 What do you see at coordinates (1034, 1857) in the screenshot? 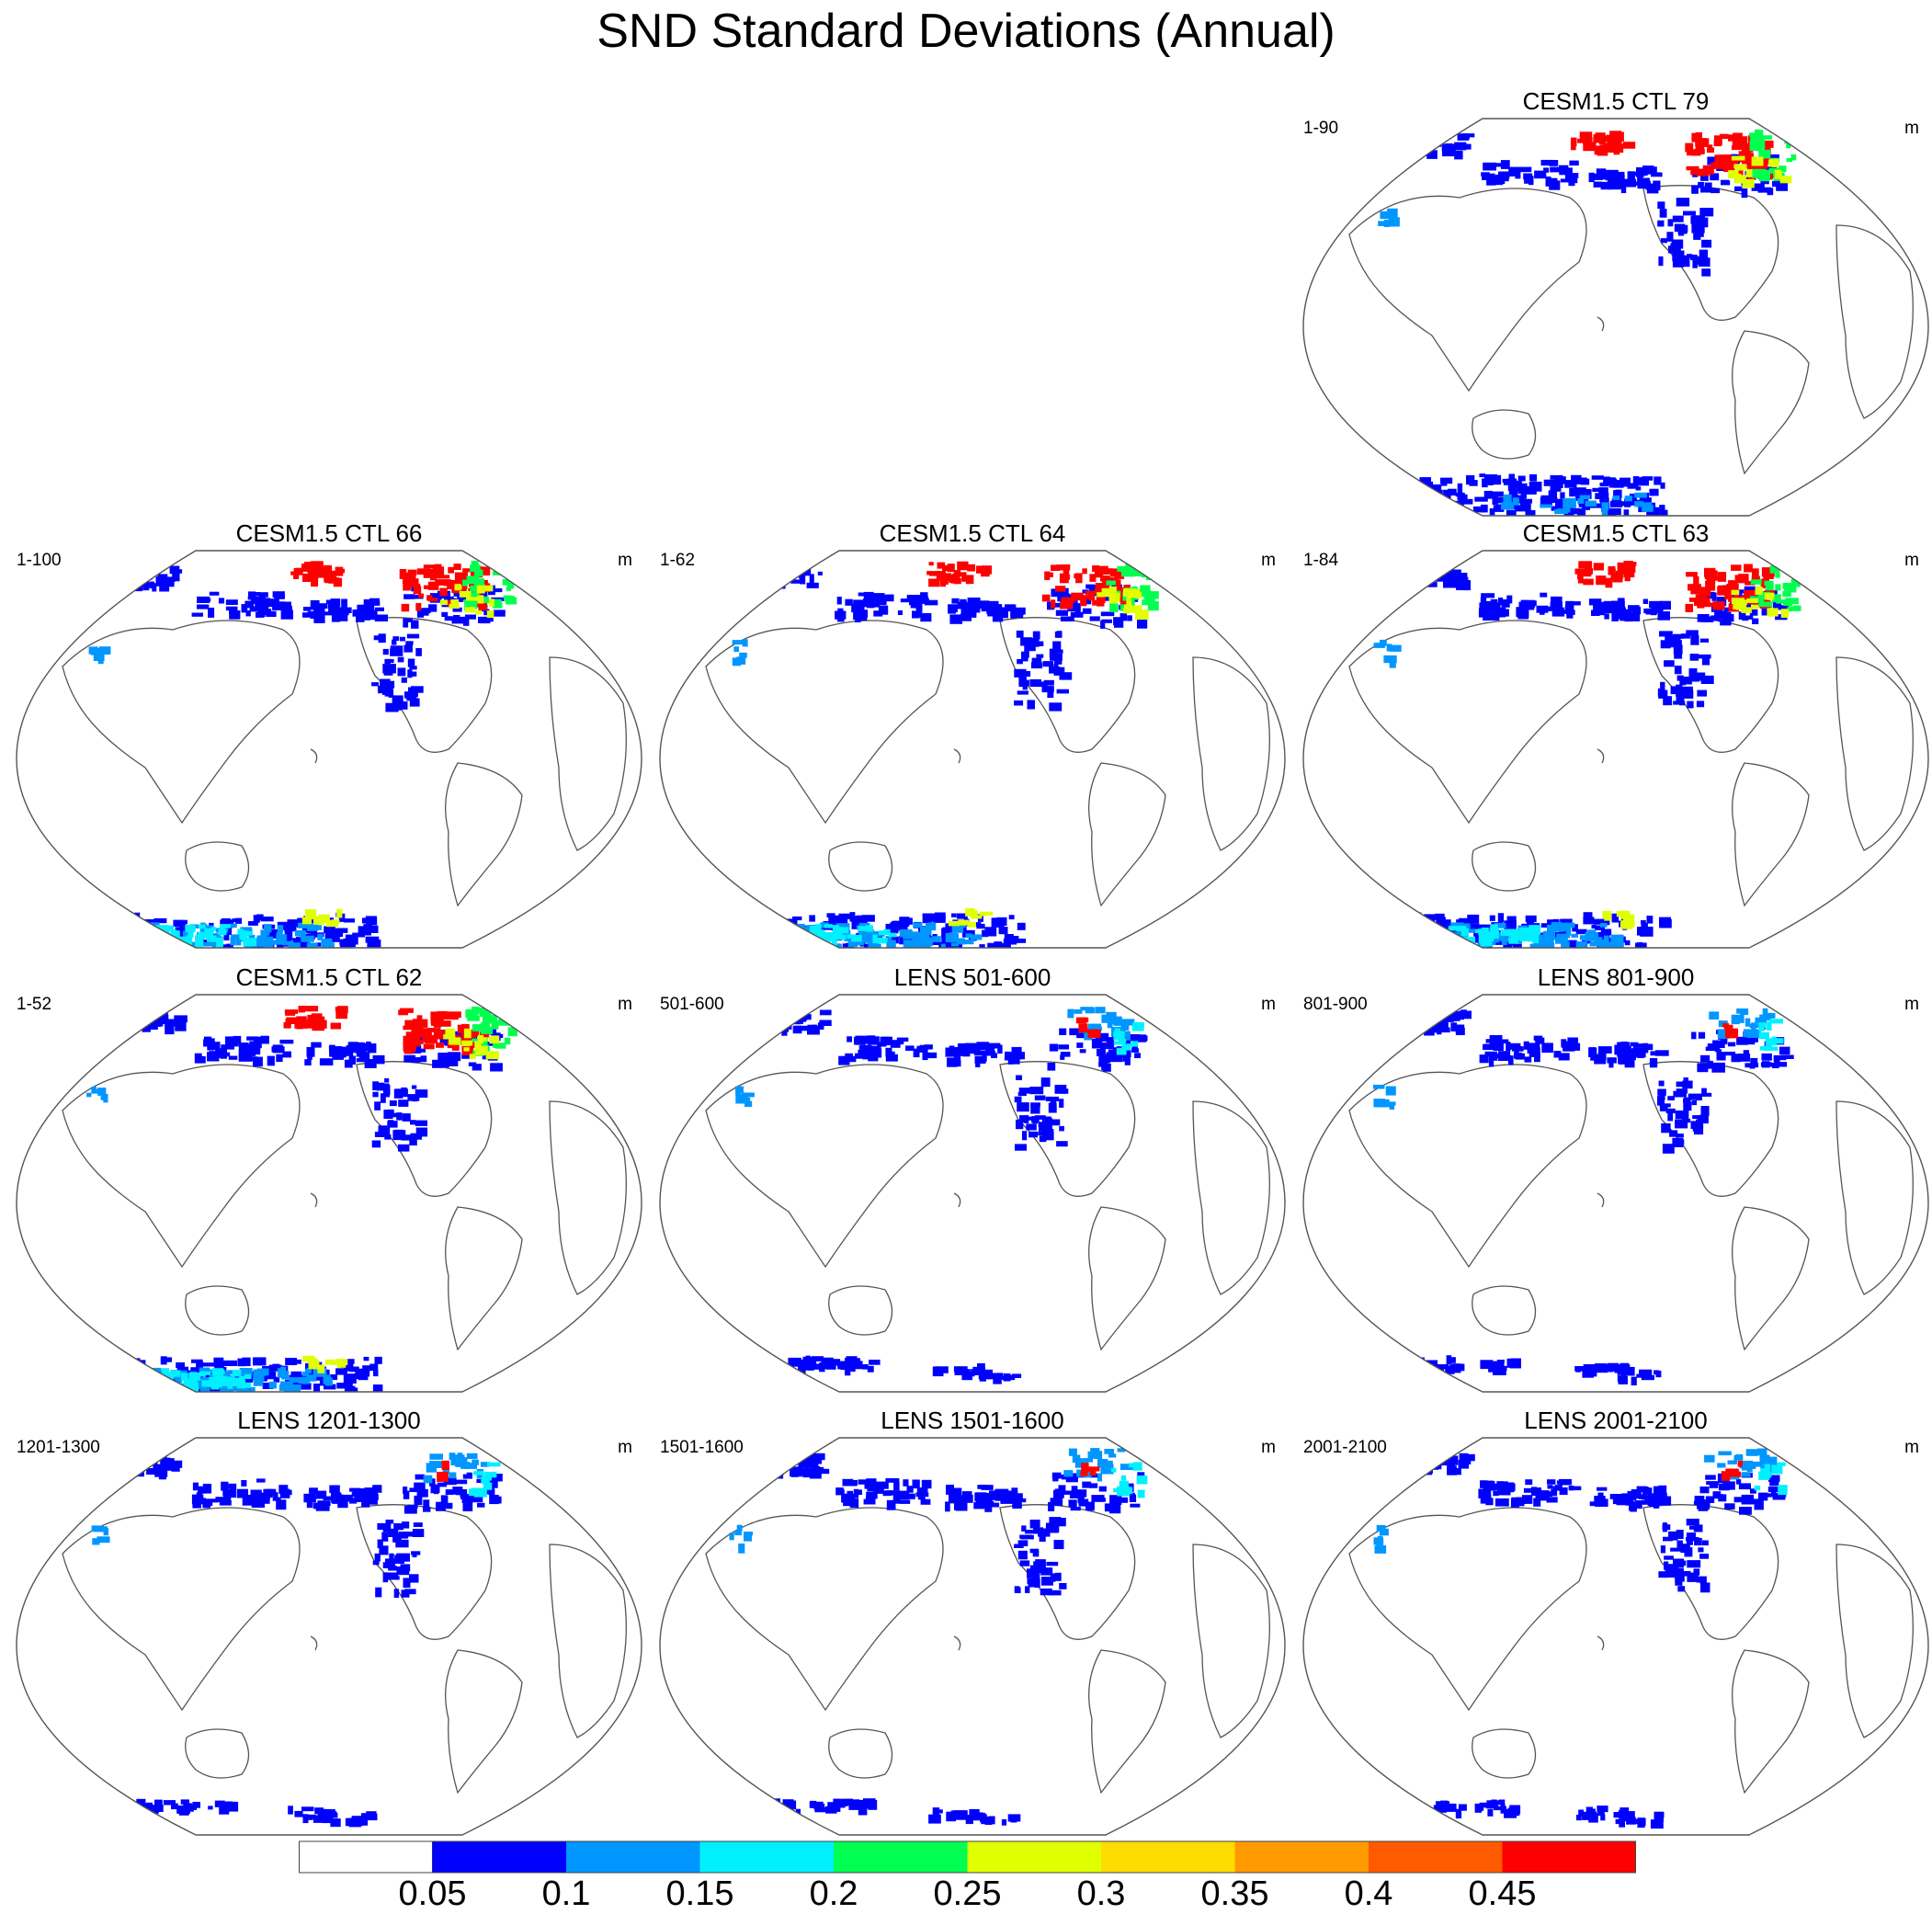
I see `colorbar-swatch` at bounding box center [1034, 1857].